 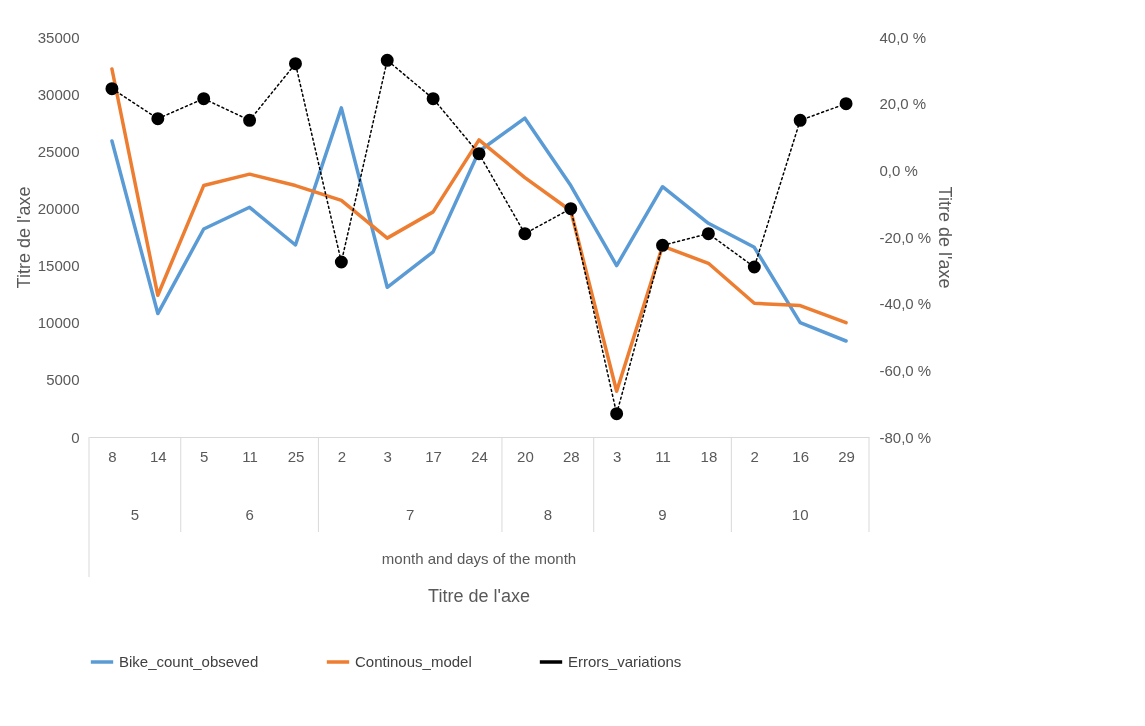 I want to click on text: 8, so click(x=547, y=514).